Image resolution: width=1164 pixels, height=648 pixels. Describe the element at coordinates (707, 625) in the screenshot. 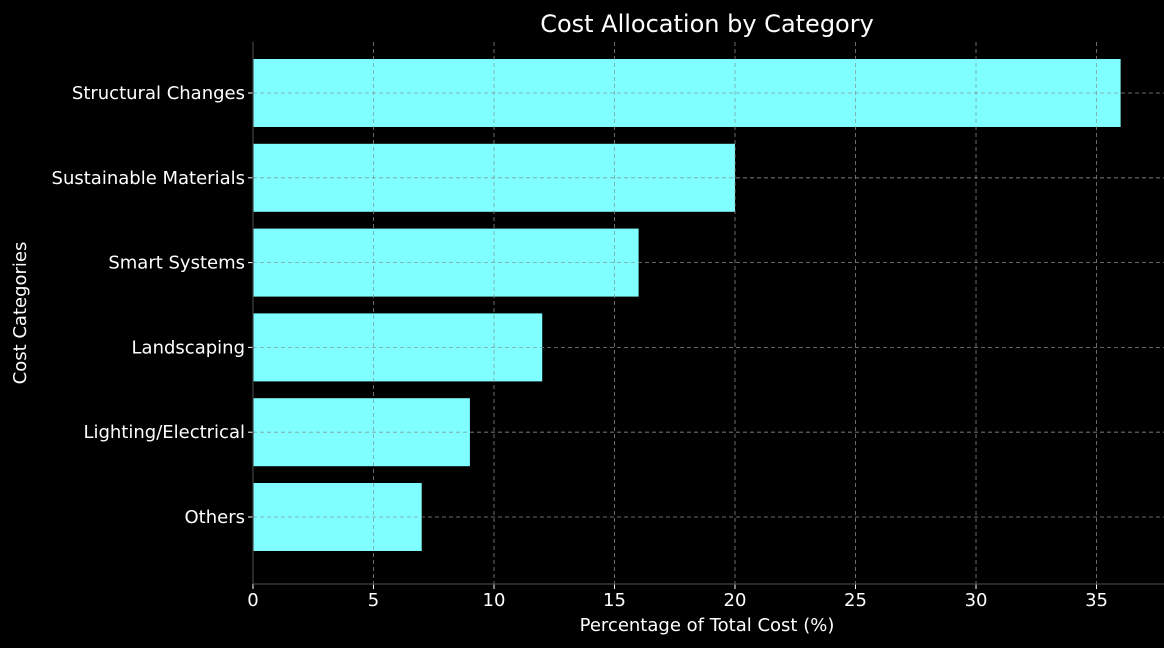

I see `x-axis-label: Percentage of Total Cost (%)` at that location.